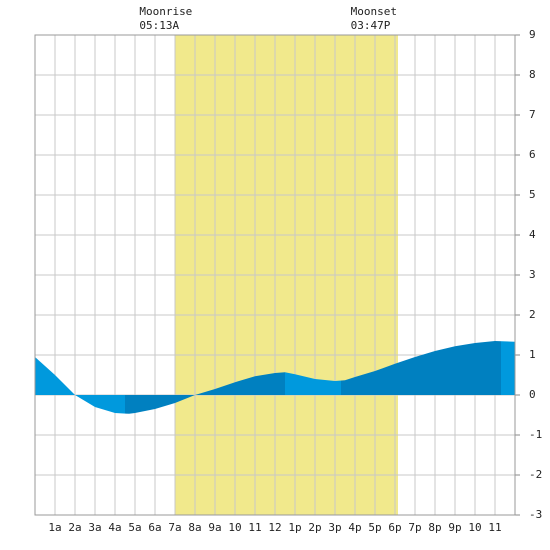 The height and width of the screenshot is (550, 550). What do you see at coordinates (371, 25) in the screenshot?
I see `moon-event-time: 03:47P` at bounding box center [371, 25].